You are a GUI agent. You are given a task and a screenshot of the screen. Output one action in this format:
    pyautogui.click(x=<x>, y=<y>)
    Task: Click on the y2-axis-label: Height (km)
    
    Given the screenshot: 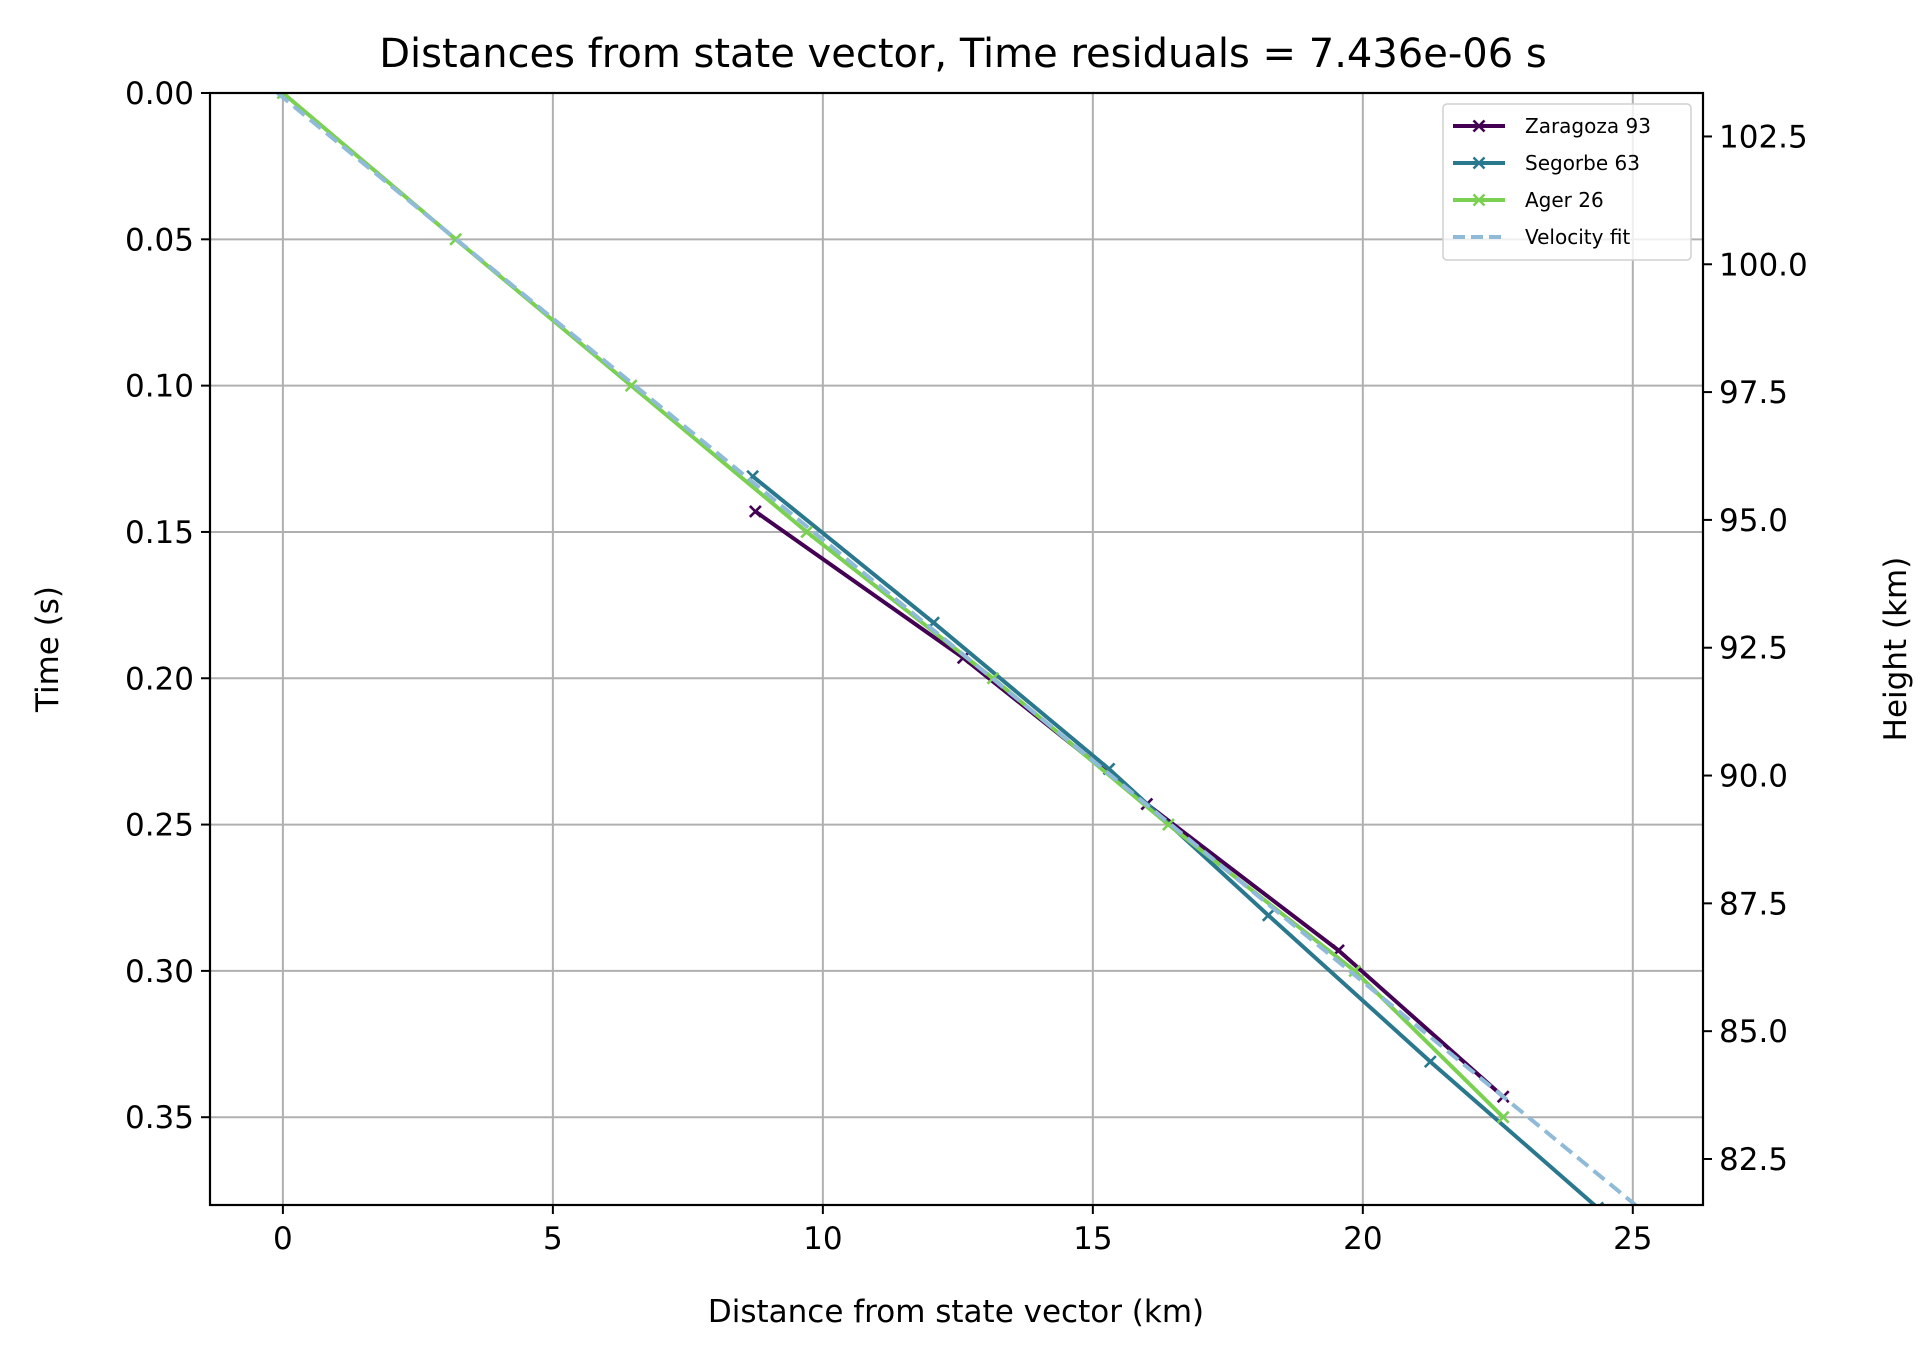 What is the action you would take?
    pyautogui.click(x=1896, y=649)
    